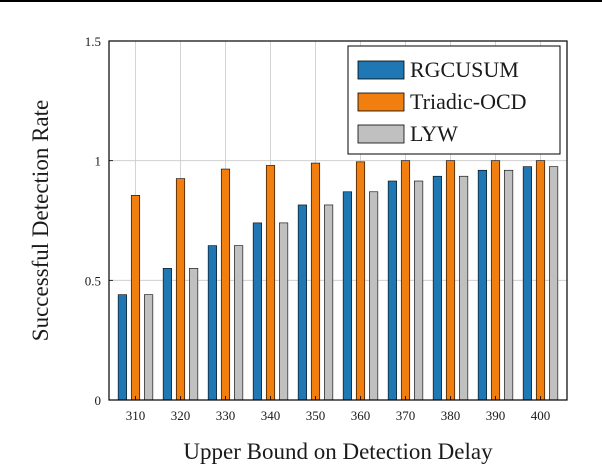  I want to click on y-tick-label: 0.5, so click(93, 280).